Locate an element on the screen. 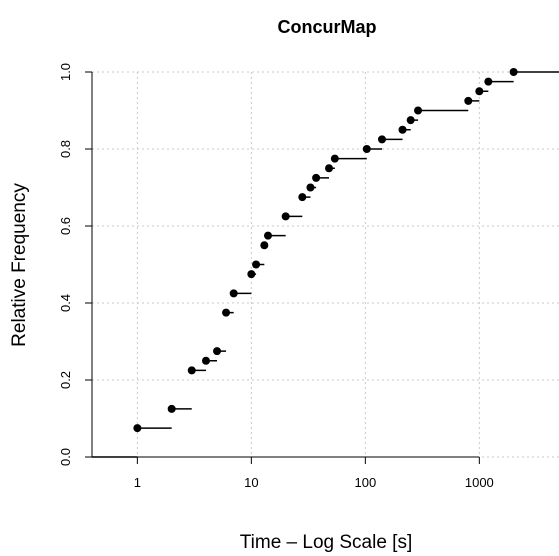  y-tick-label: 0.8 is located at coordinates (65, 149).